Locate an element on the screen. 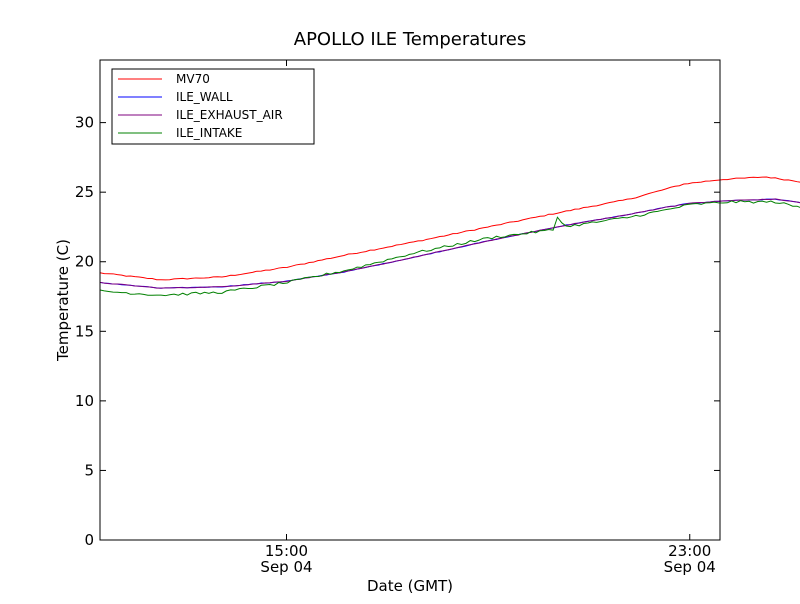  series-line-ile-exhaust-air is located at coordinates (449, 243).